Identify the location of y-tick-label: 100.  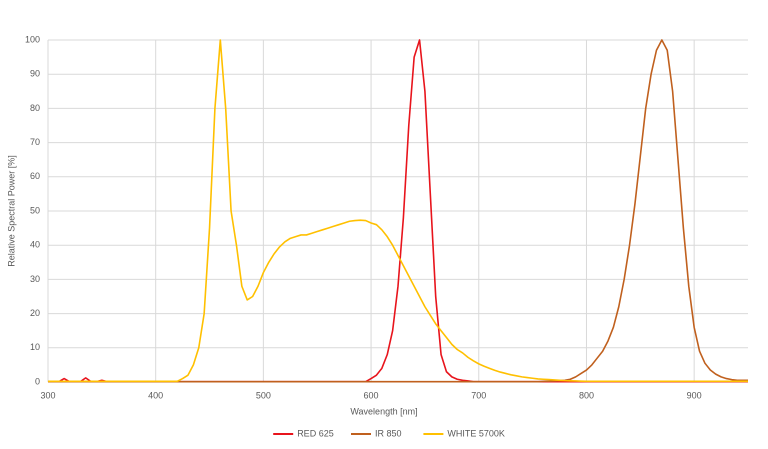
(32, 39).